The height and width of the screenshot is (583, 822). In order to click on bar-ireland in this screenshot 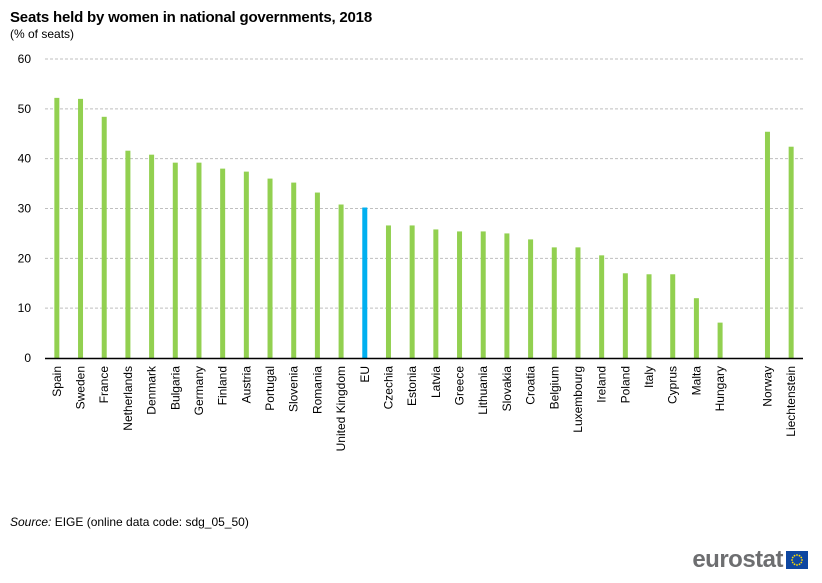, I will do `click(602, 306)`.